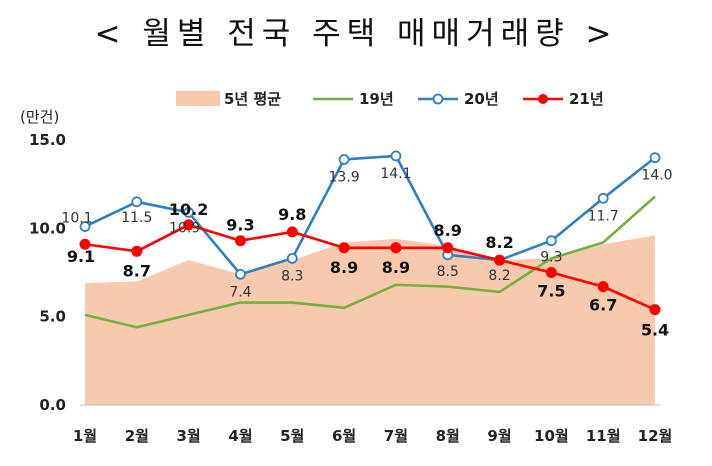 This screenshot has width=712, height=466. What do you see at coordinates (76, 219) in the screenshot?
I see `data-label-2020: 10.1` at bounding box center [76, 219].